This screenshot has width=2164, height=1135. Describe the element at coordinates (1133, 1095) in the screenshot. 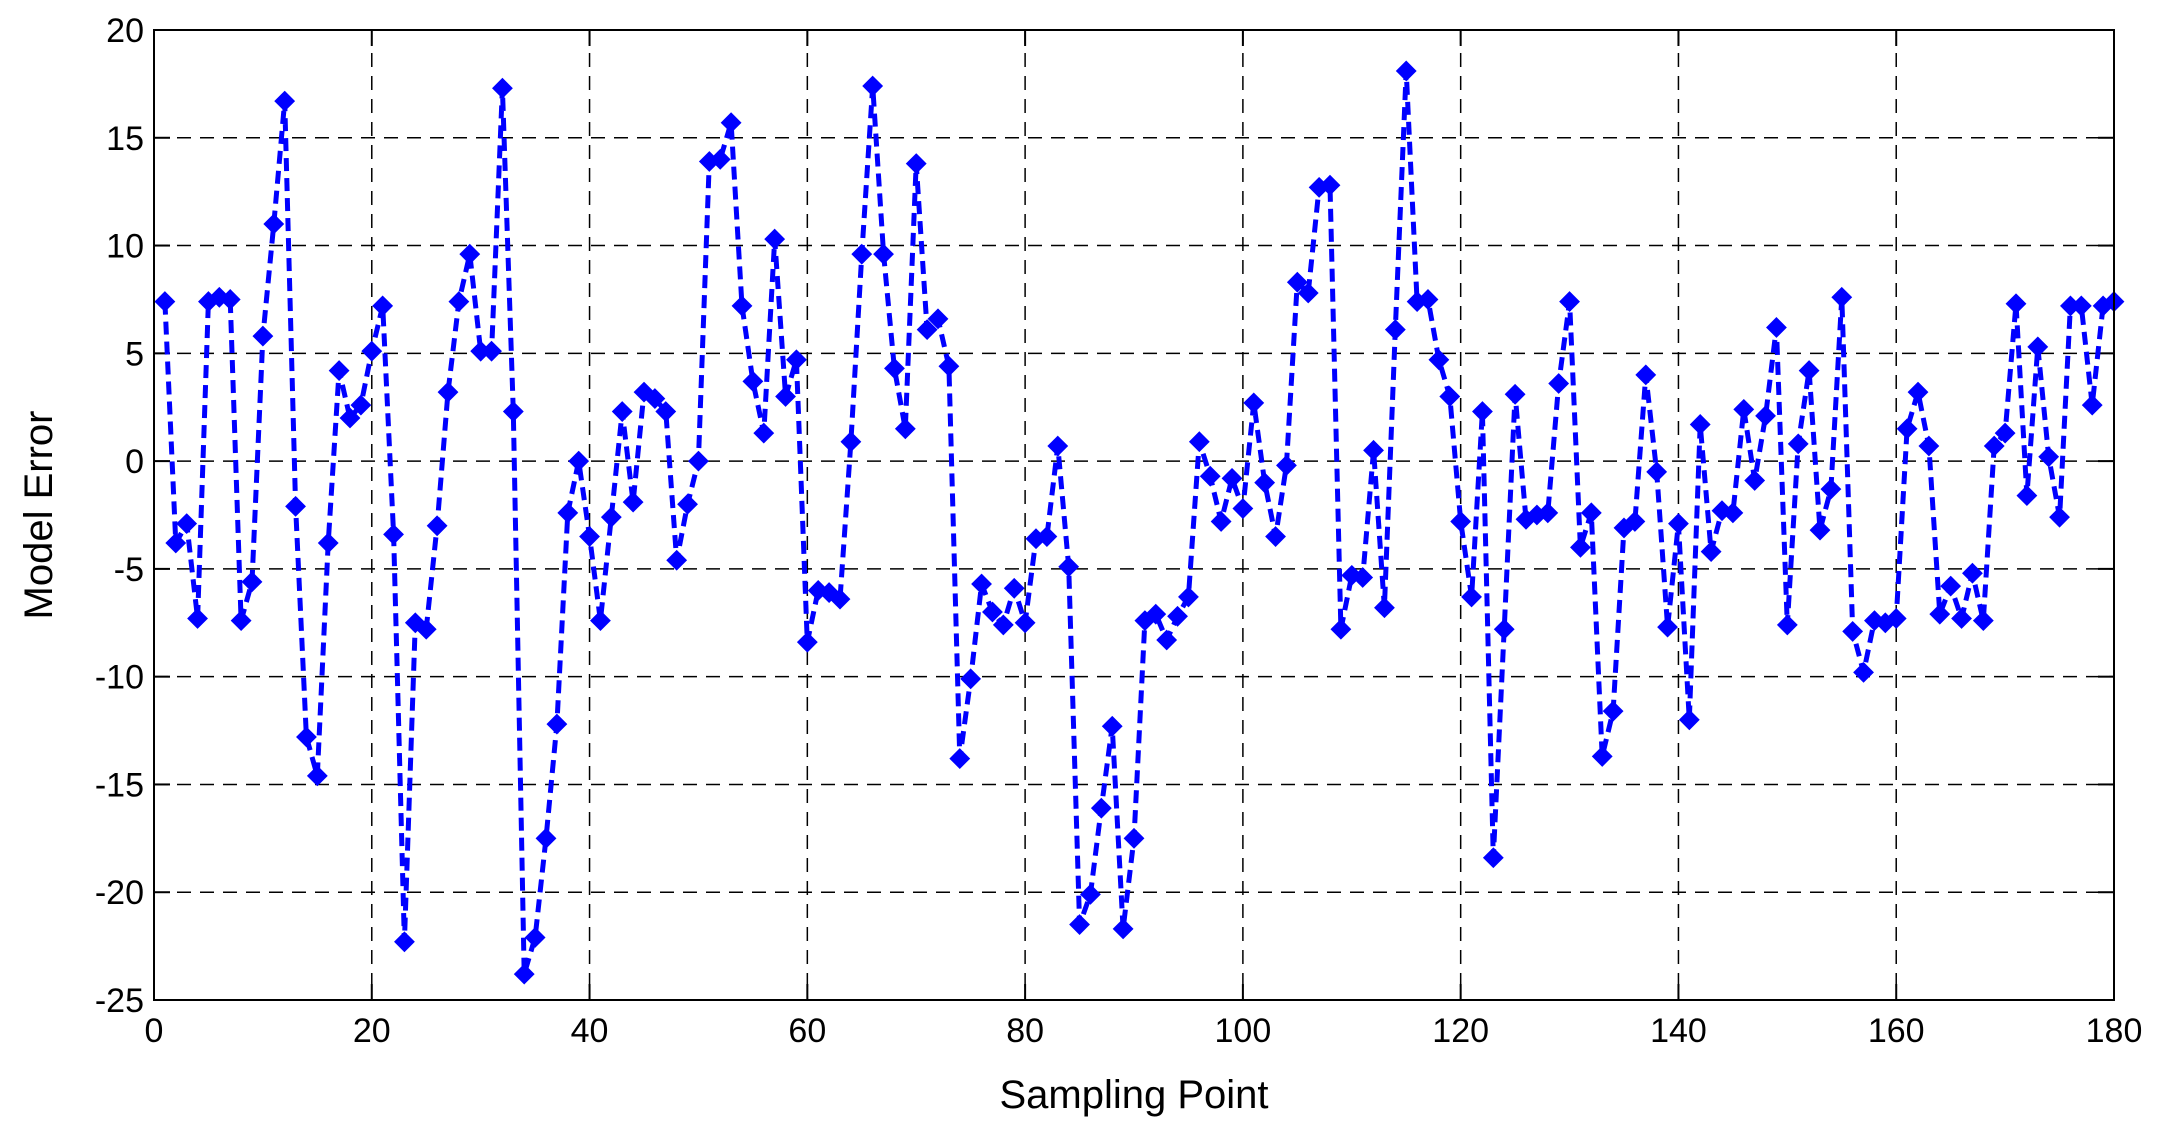

I see `x-axis-label: Sampling Point` at that location.